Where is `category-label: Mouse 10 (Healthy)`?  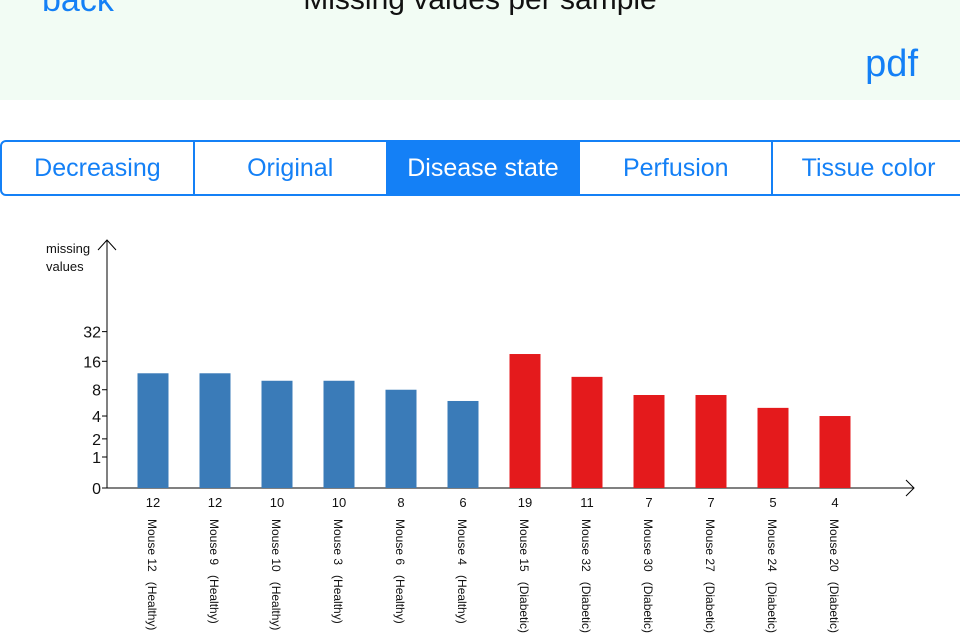 category-label: Mouse 10 (Healthy) is located at coordinates (276, 574).